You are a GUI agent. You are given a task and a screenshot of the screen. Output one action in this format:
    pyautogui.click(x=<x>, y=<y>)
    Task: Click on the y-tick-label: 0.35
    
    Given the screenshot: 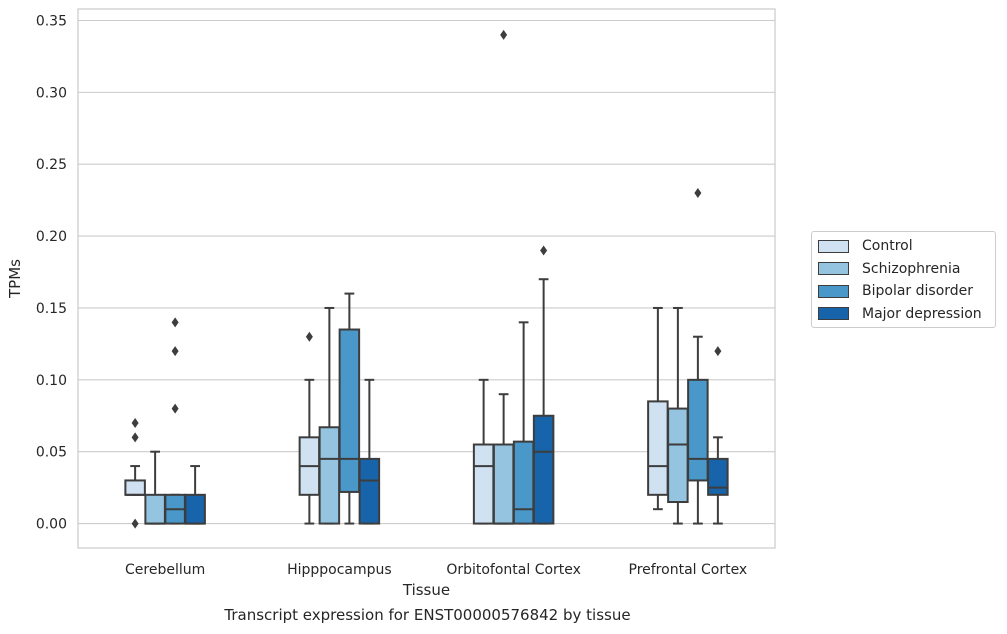 What is the action you would take?
    pyautogui.click(x=51, y=21)
    